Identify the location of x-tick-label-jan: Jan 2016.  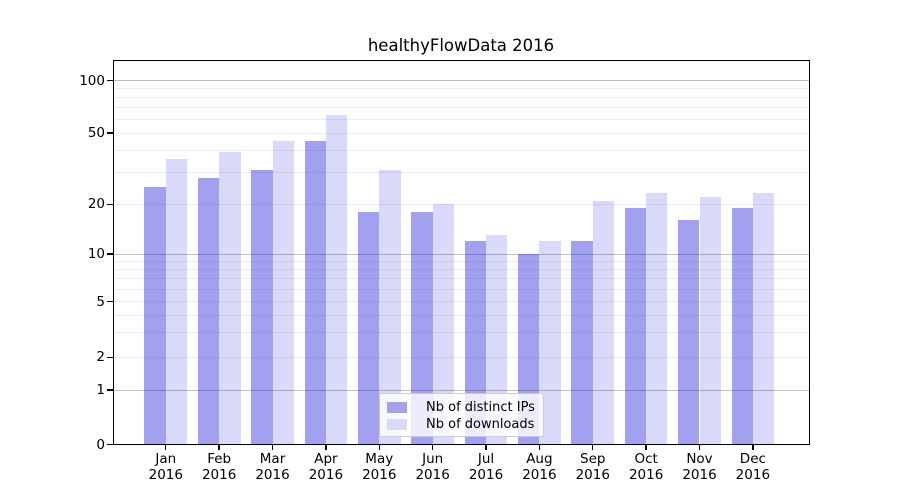
(166, 467).